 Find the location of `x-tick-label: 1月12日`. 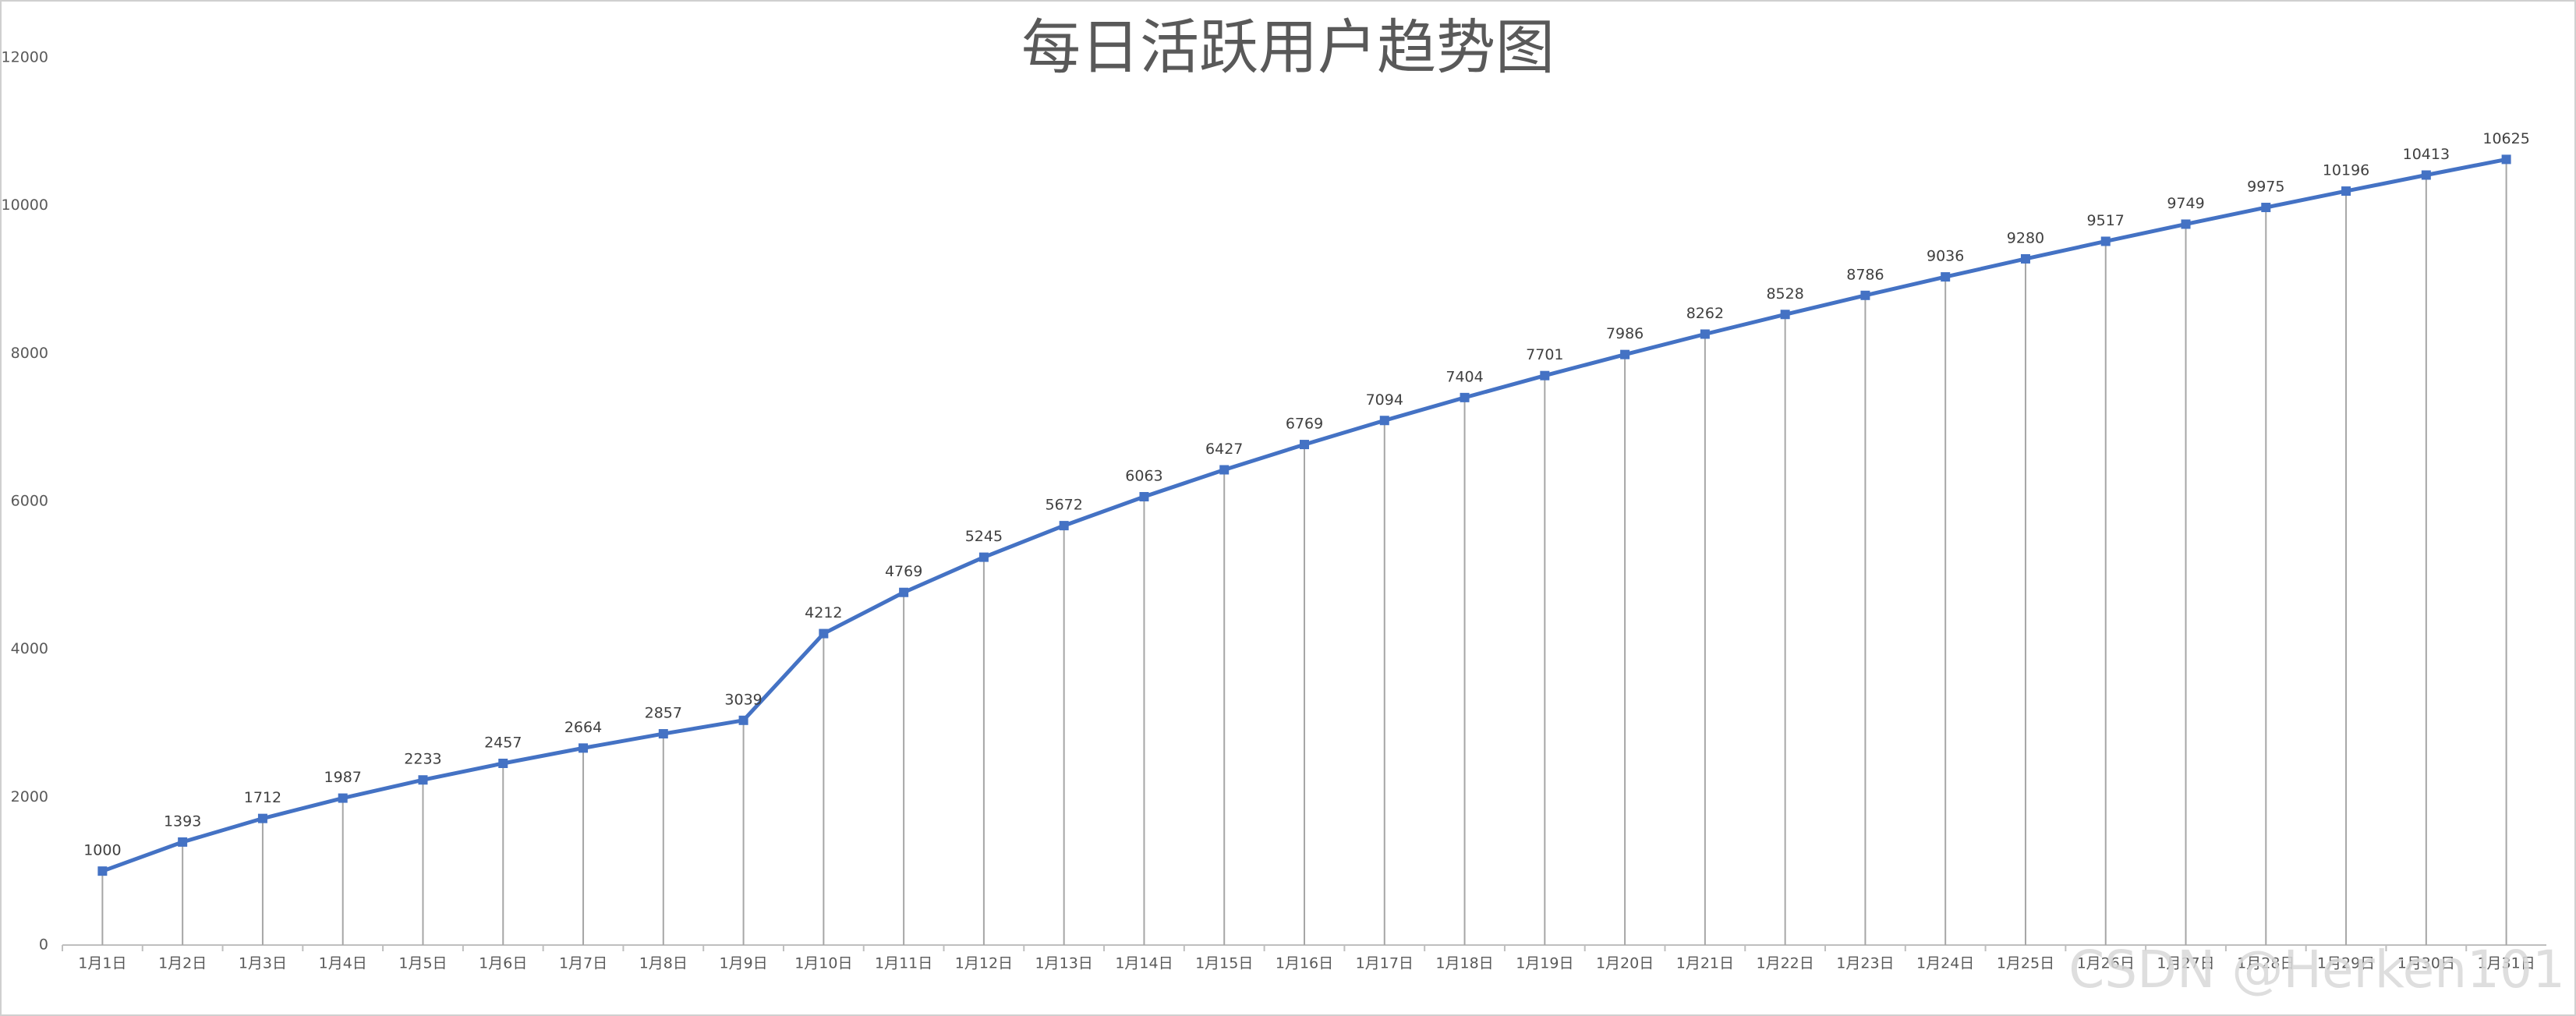

x-tick-label: 1月12日 is located at coordinates (984, 963).